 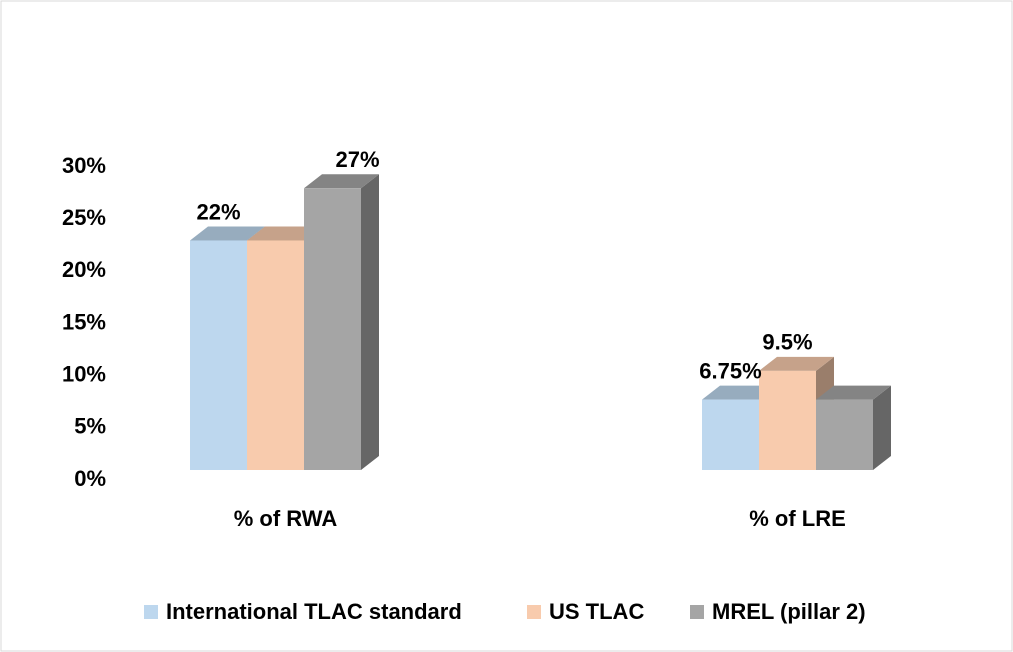 What do you see at coordinates (730, 370) in the screenshot?
I see `value-label: 6.75%` at bounding box center [730, 370].